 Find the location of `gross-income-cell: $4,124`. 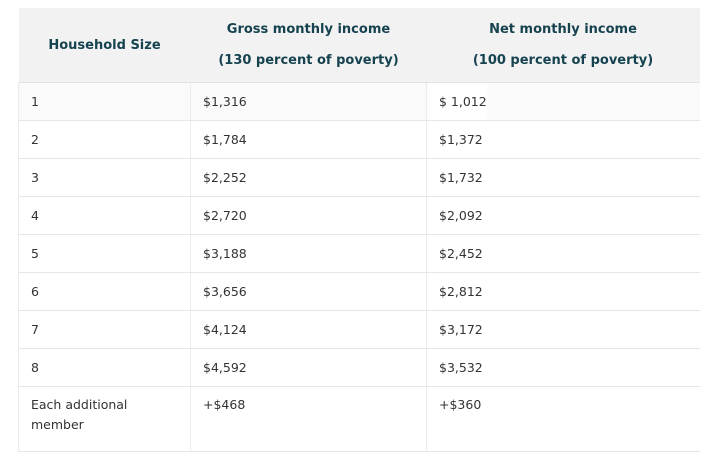

gross-income-cell: $4,124 is located at coordinates (308, 329).